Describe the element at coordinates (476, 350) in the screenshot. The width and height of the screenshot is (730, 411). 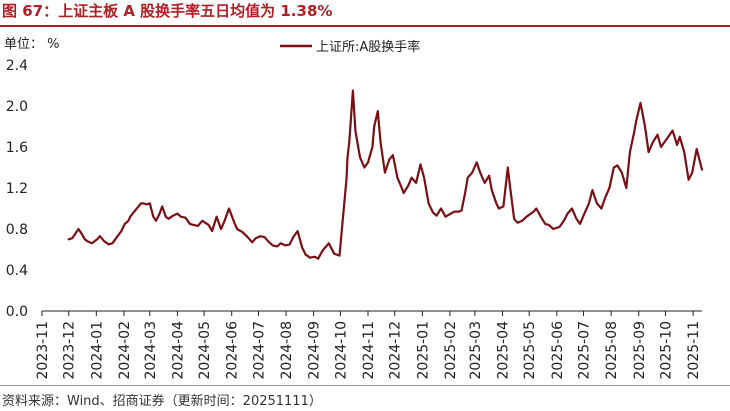
I see `x-tick-label: 2025-03` at that location.